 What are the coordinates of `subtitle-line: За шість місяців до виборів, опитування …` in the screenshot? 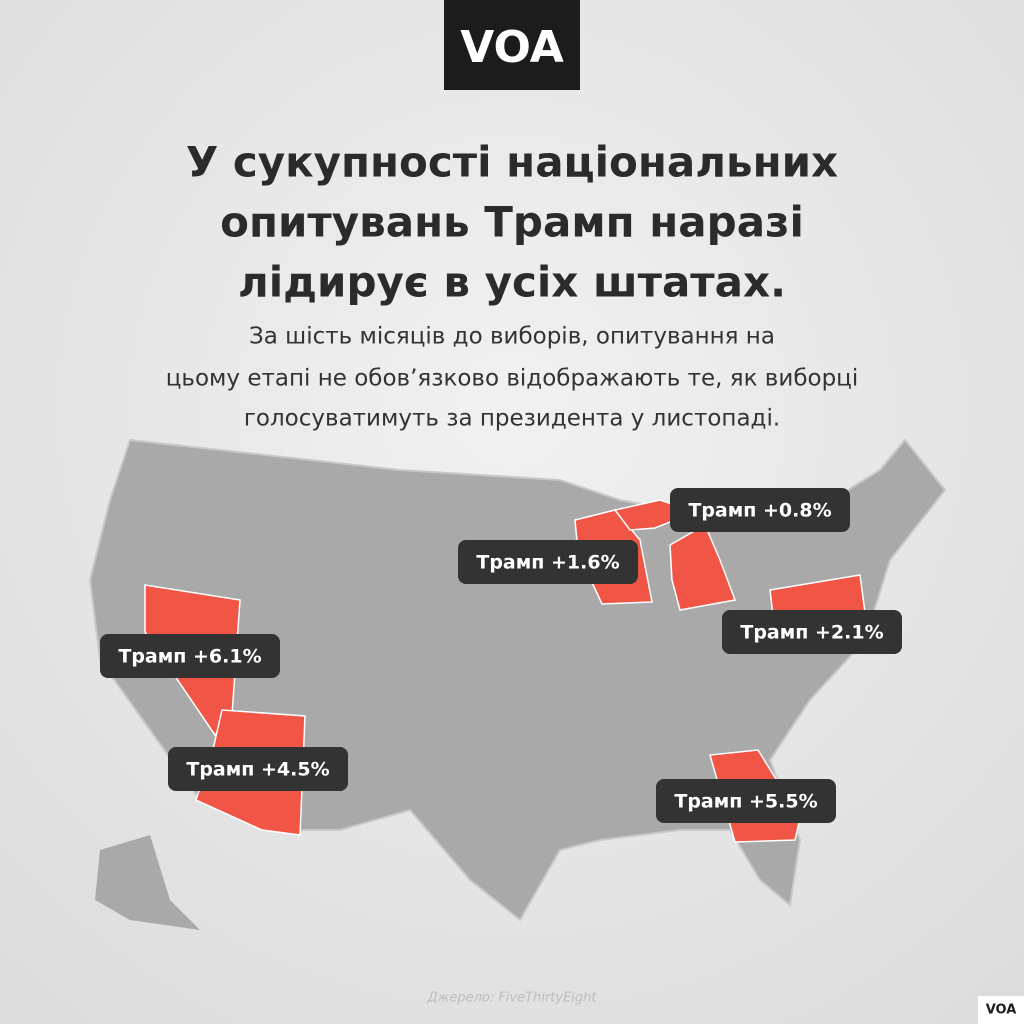 It's located at (512, 337).